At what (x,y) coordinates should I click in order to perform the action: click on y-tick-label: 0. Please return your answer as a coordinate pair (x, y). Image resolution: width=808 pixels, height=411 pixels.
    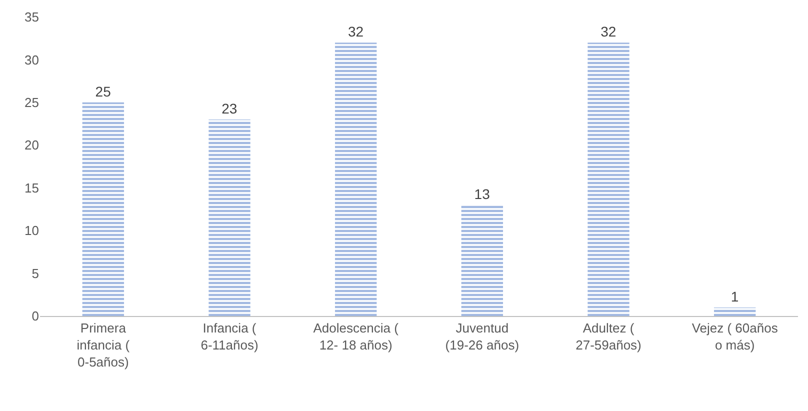
    Looking at the image, I should click on (35, 316).